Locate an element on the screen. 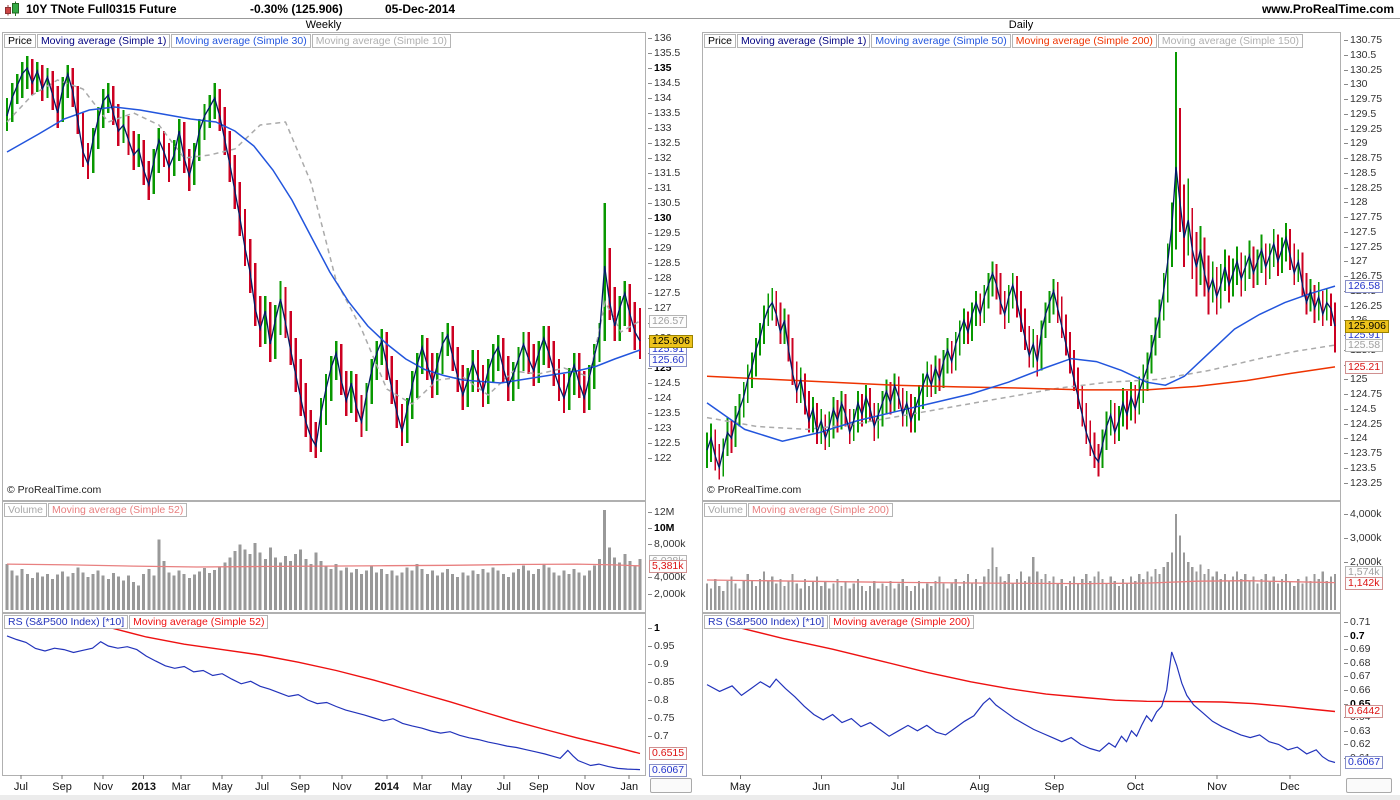  y-tick-label: 123.25 is located at coordinates (1363, 482).